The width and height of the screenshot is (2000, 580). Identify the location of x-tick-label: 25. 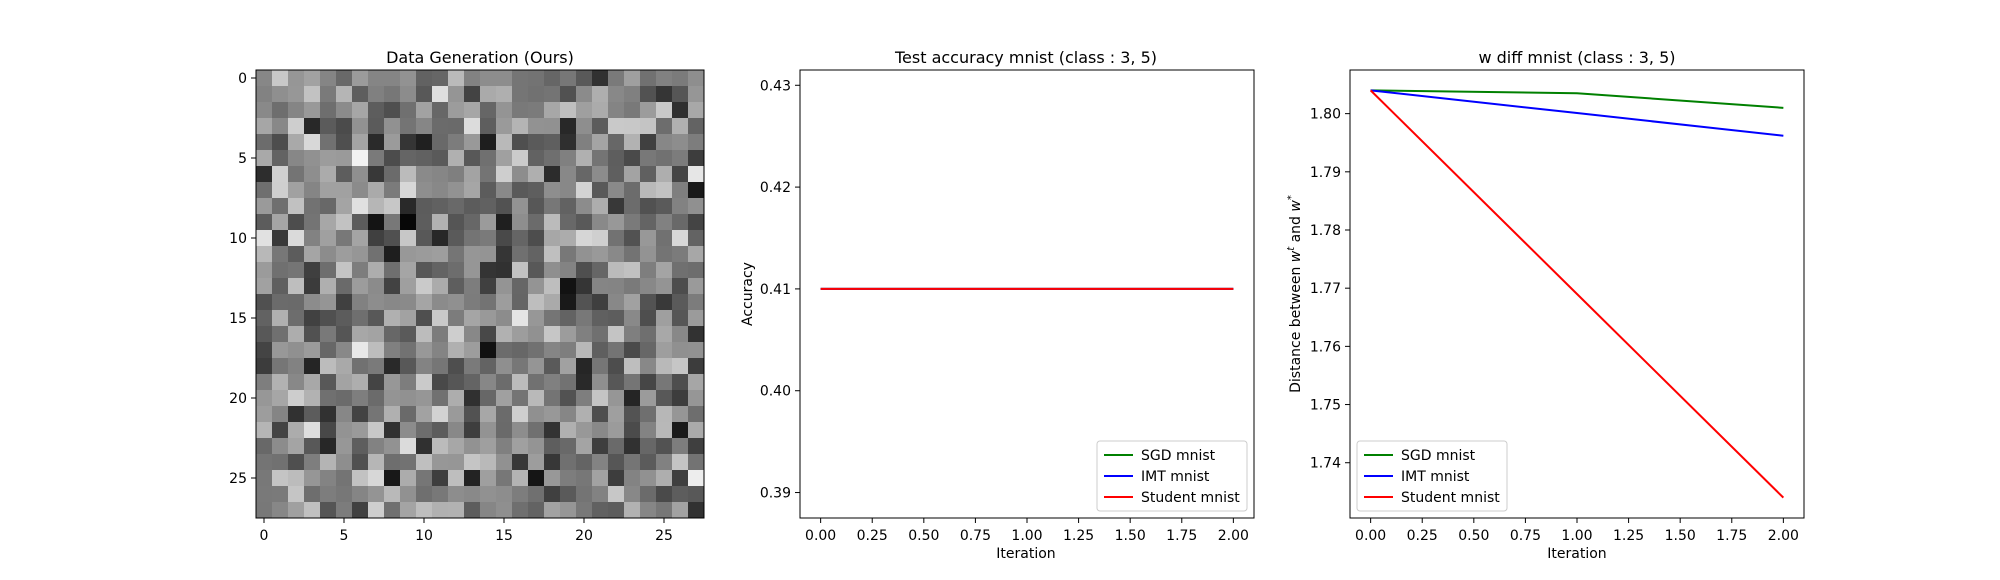
(664, 536).